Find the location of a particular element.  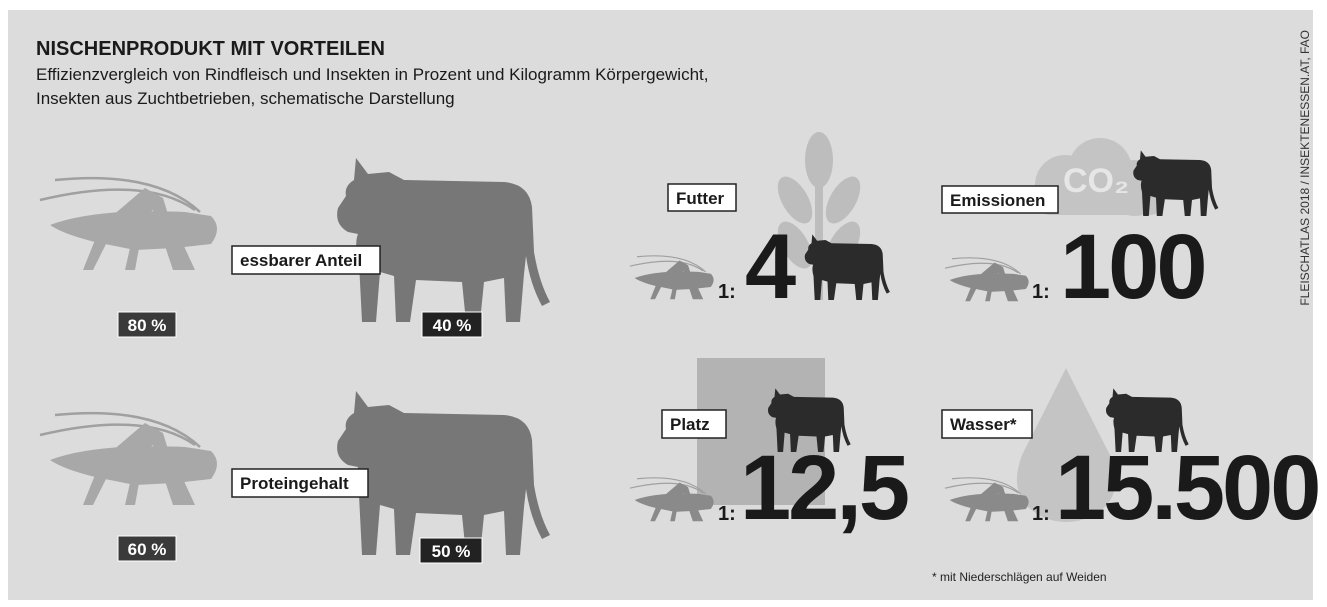

ratio-label: Wasser* is located at coordinates (983, 424).